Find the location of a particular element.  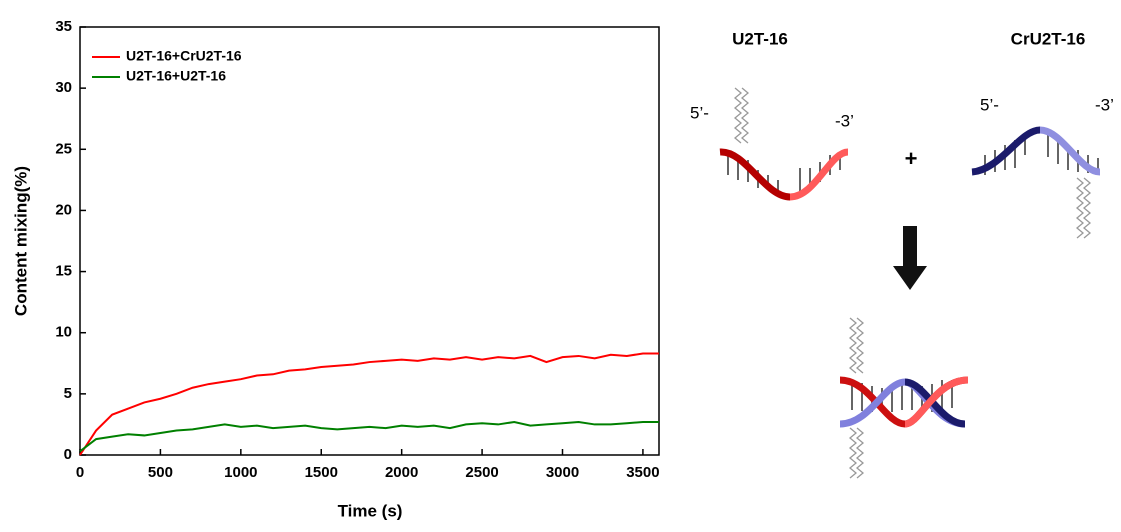

x-tick-label: 2500 is located at coordinates (481, 472).